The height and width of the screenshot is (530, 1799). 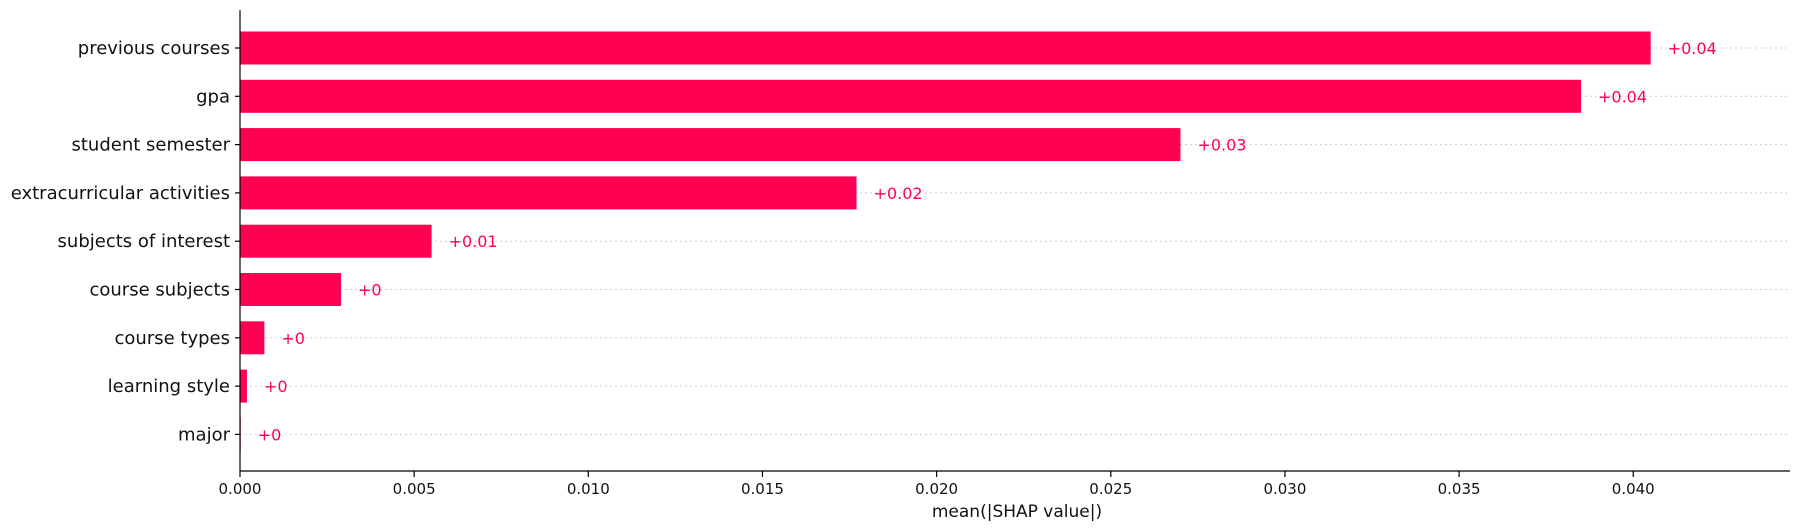 I want to click on category-label: subjects of interest, so click(x=144, y=241).